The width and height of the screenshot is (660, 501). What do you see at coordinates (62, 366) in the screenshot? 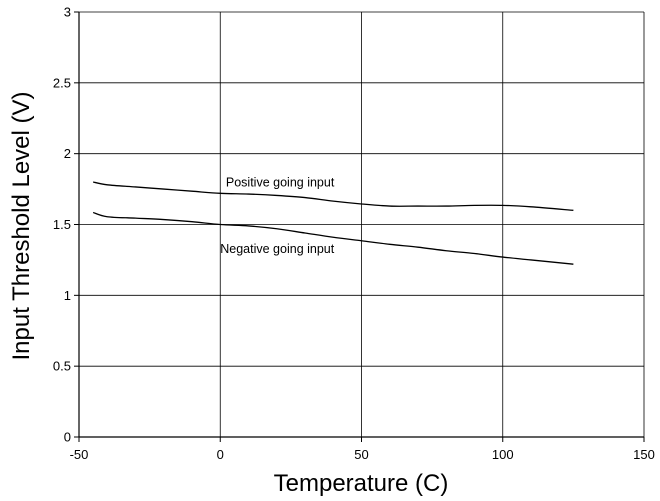
I see `y-tick-label: 0.5` at bounding box center [62, 366].